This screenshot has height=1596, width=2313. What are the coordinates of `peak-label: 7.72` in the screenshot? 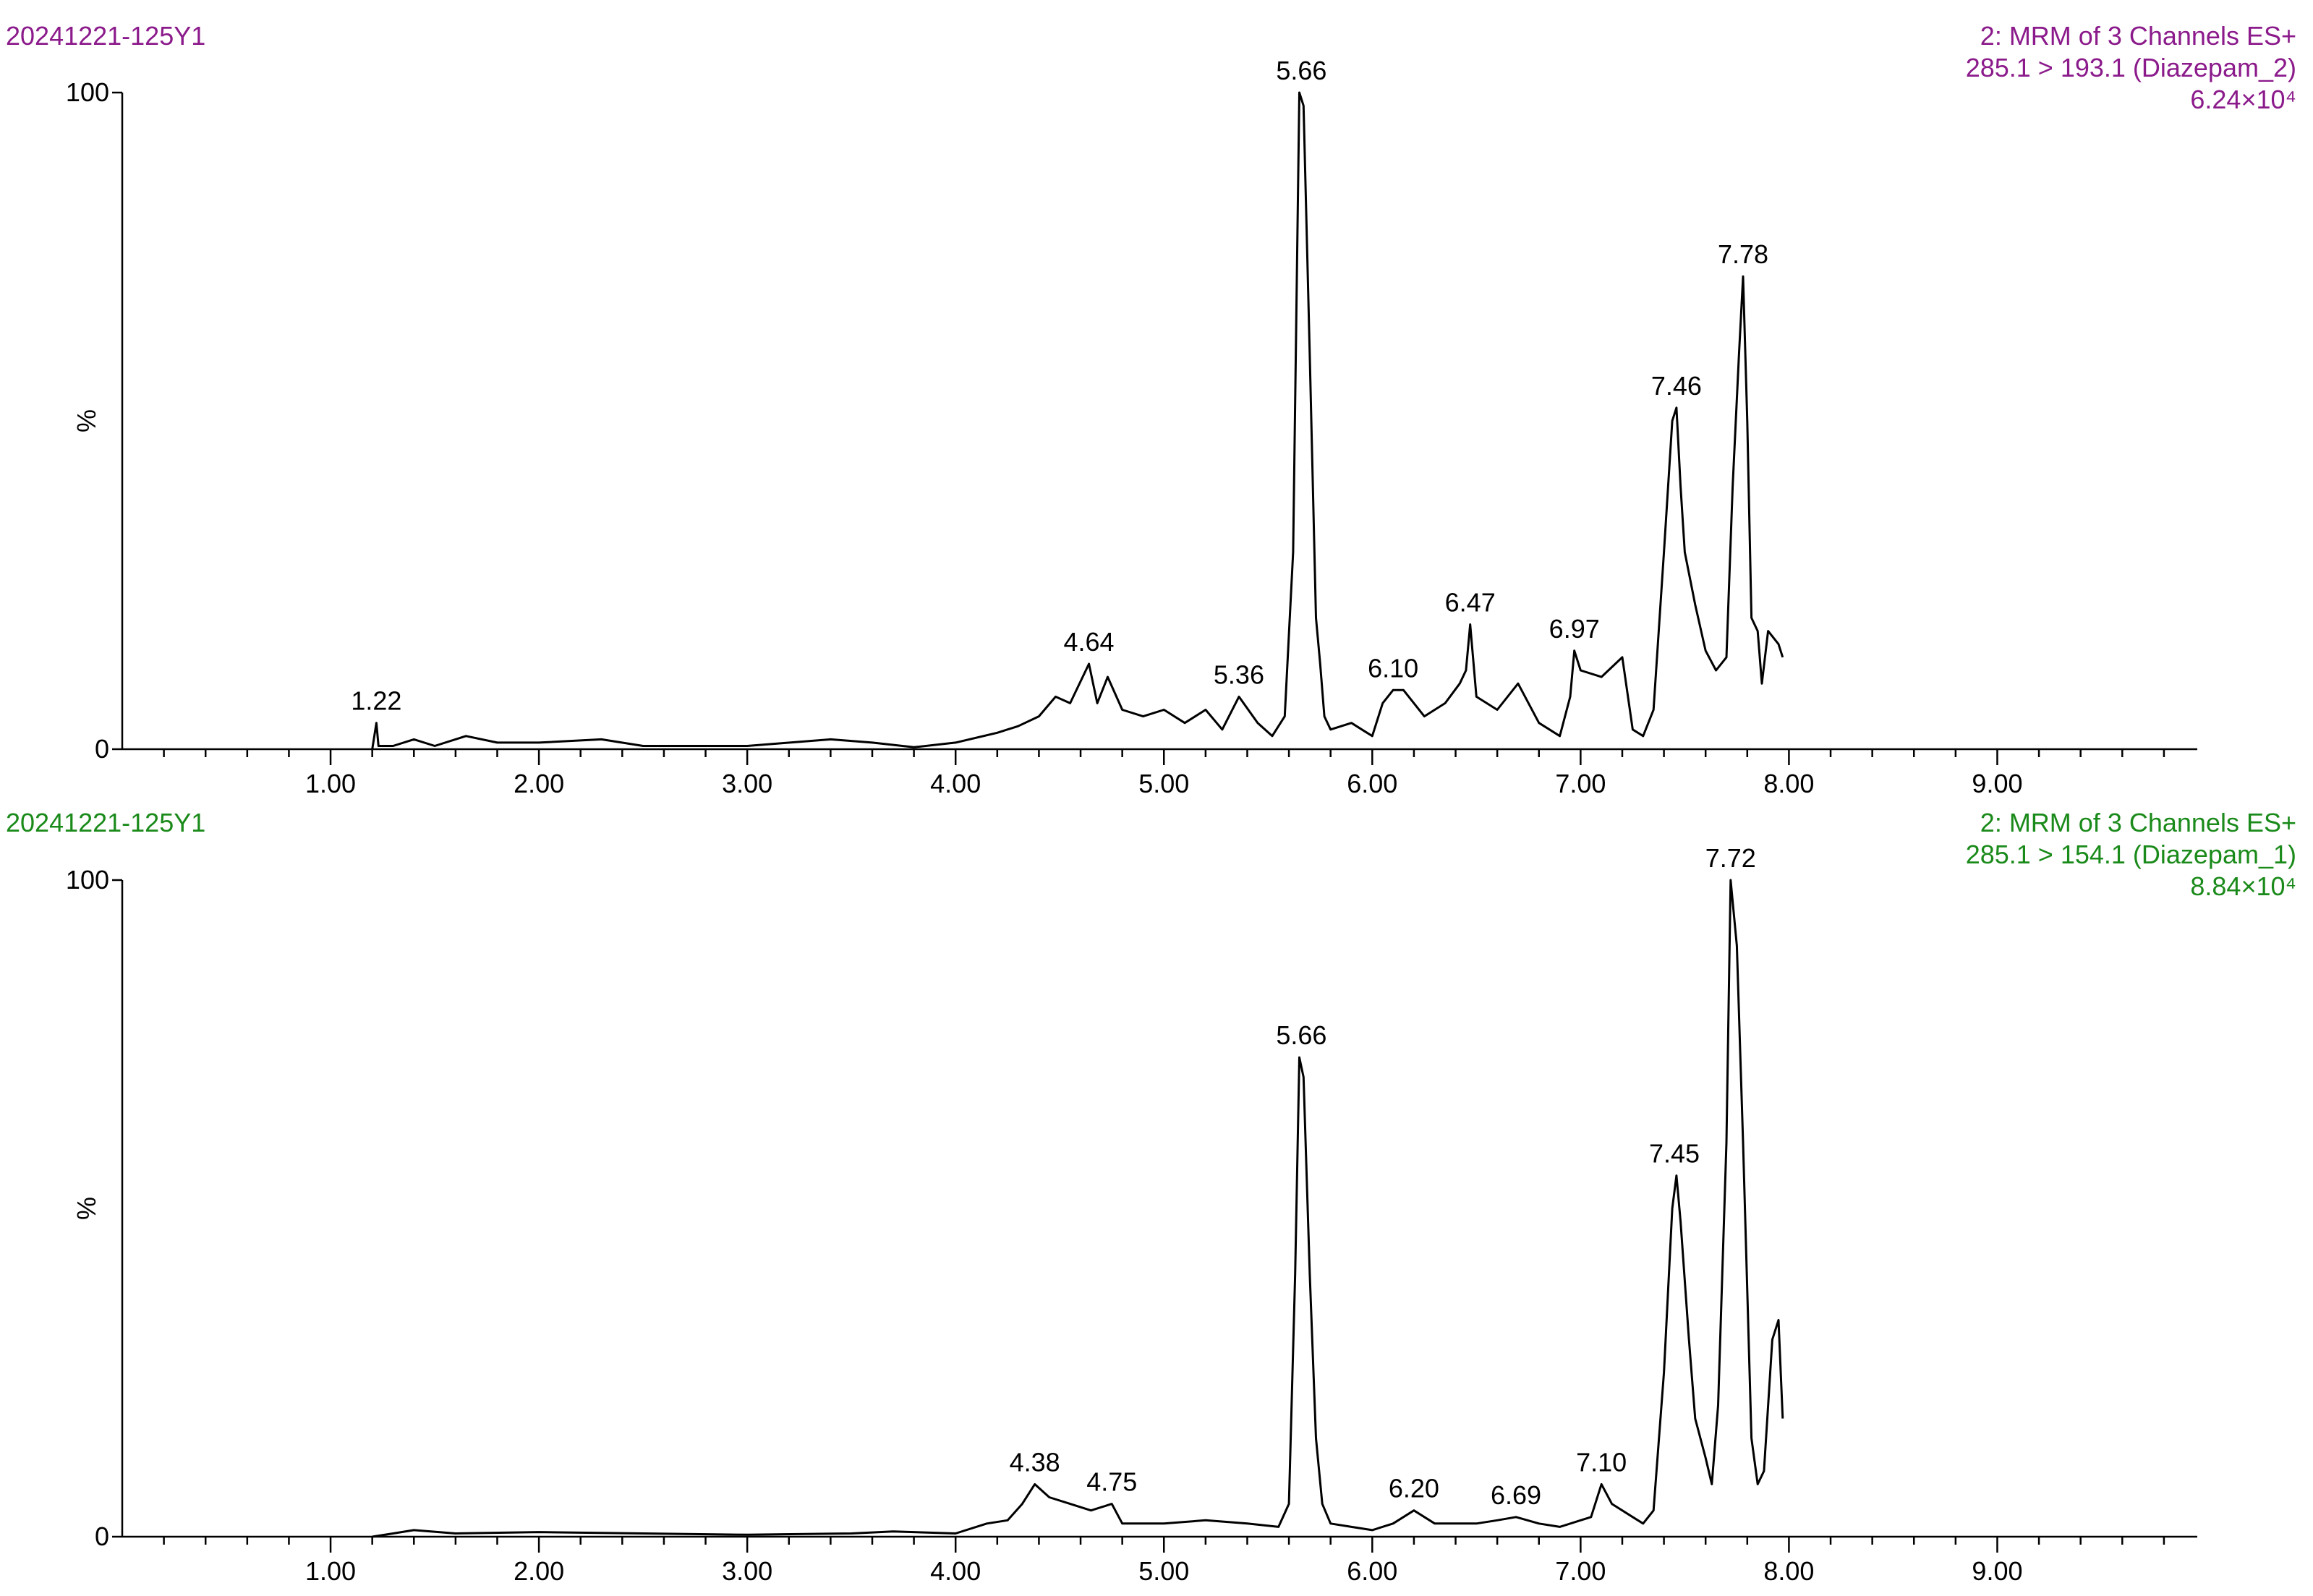 It's located at (1730, 858).